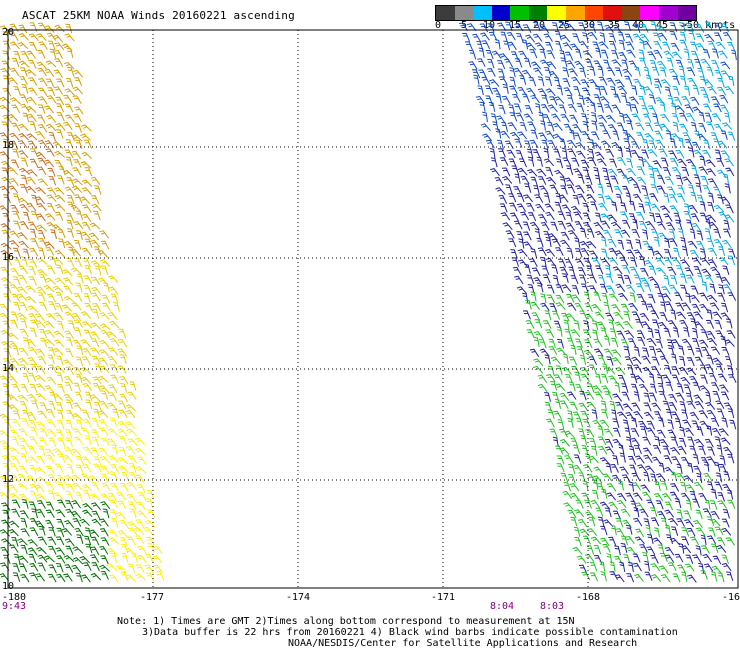 This screenshot has width=740, height=650. I want to click on lat-label: 12, so click(8, 479).